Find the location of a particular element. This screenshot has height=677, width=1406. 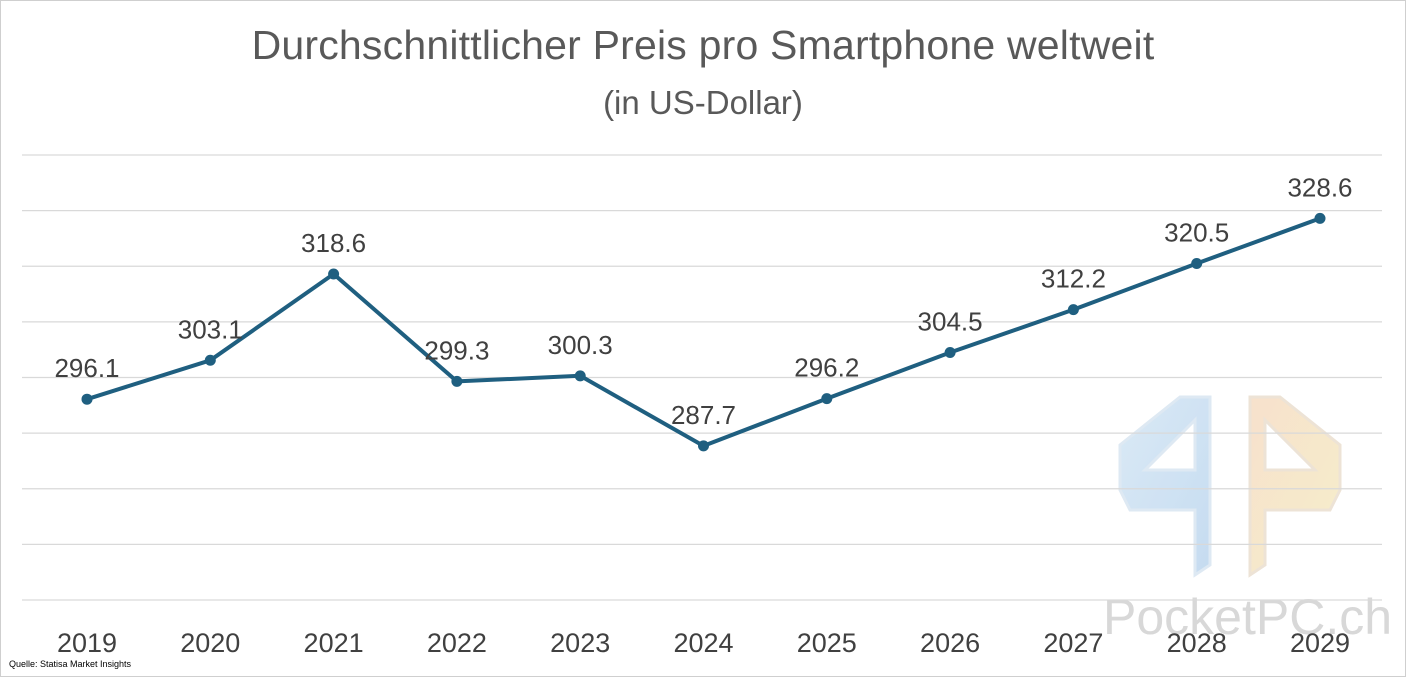

x-tick-label: 2029 is located at coordinates (1320, 643).